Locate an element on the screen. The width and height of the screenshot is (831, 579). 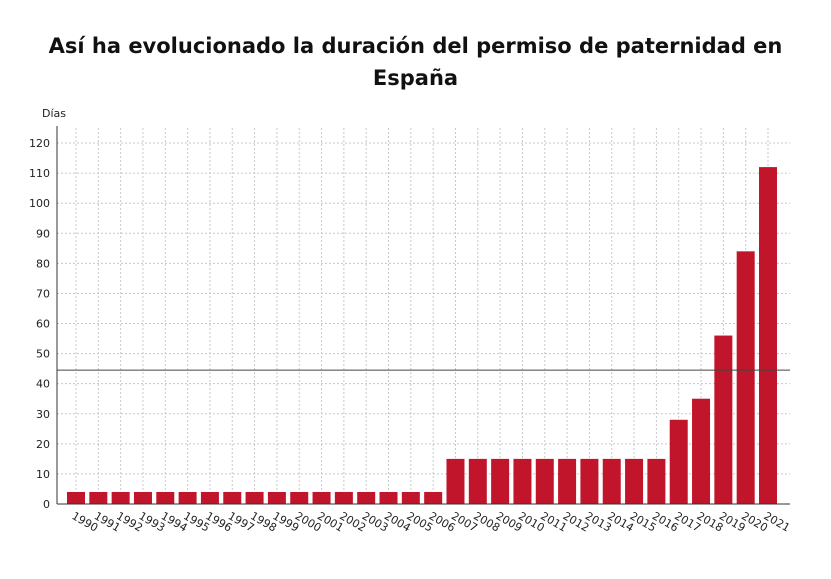
y-tick-label: 40 is located at coordinates (43, 384).